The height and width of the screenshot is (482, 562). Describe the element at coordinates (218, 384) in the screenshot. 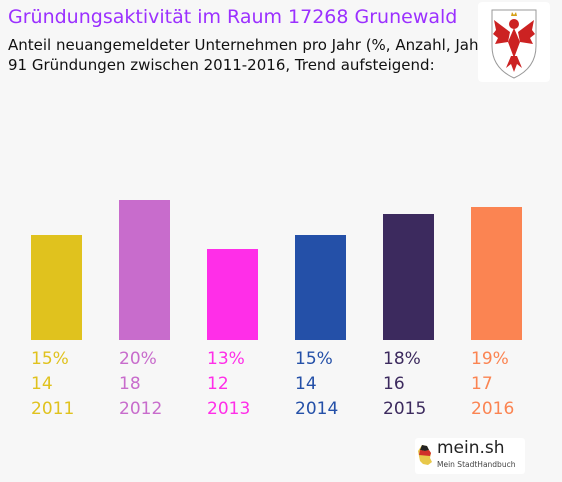

I see `count-label-2013: 12` at that location.